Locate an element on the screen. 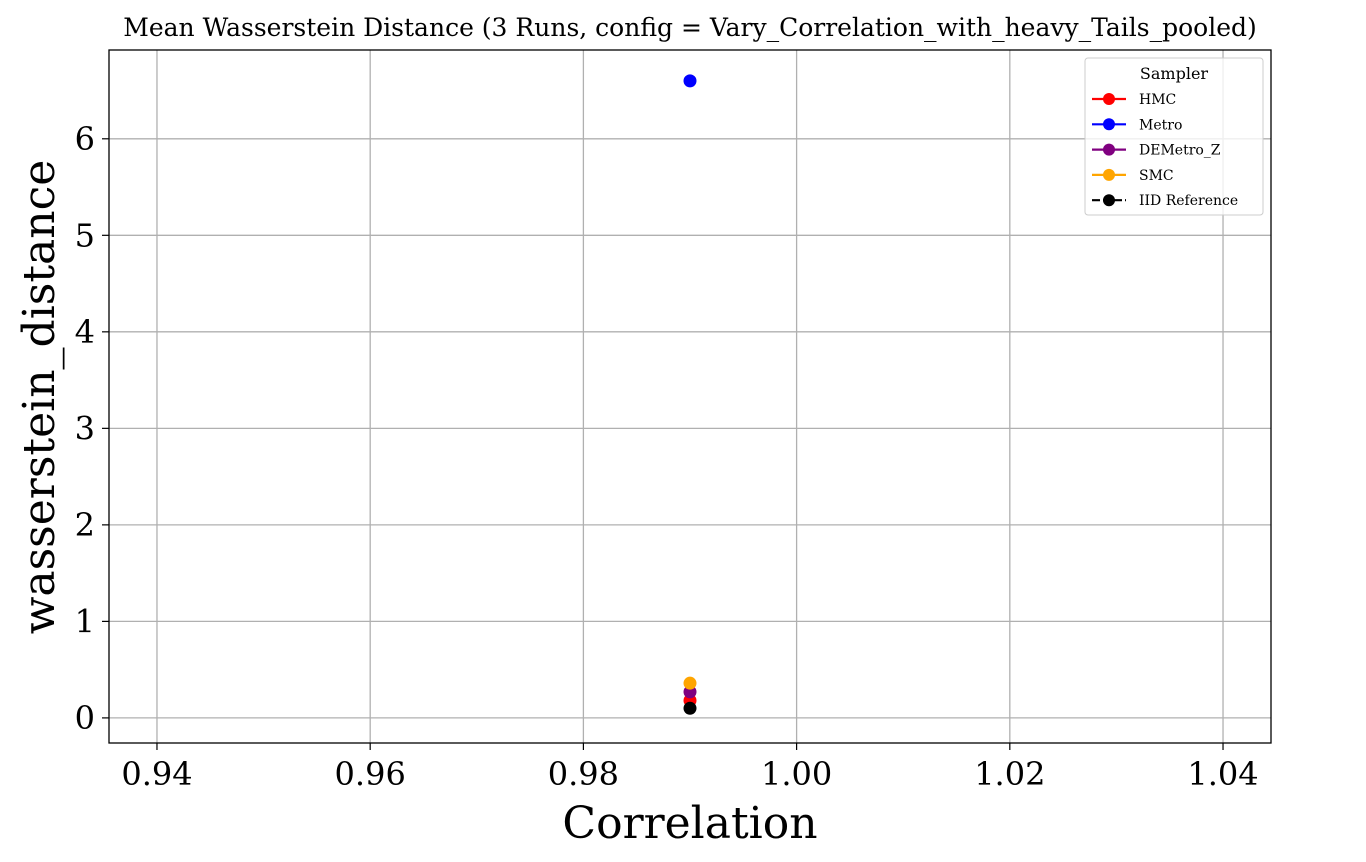 The height and width of the screenshot is (862, 1366). data-point-iid-reference is located at coordinates (690, 708).